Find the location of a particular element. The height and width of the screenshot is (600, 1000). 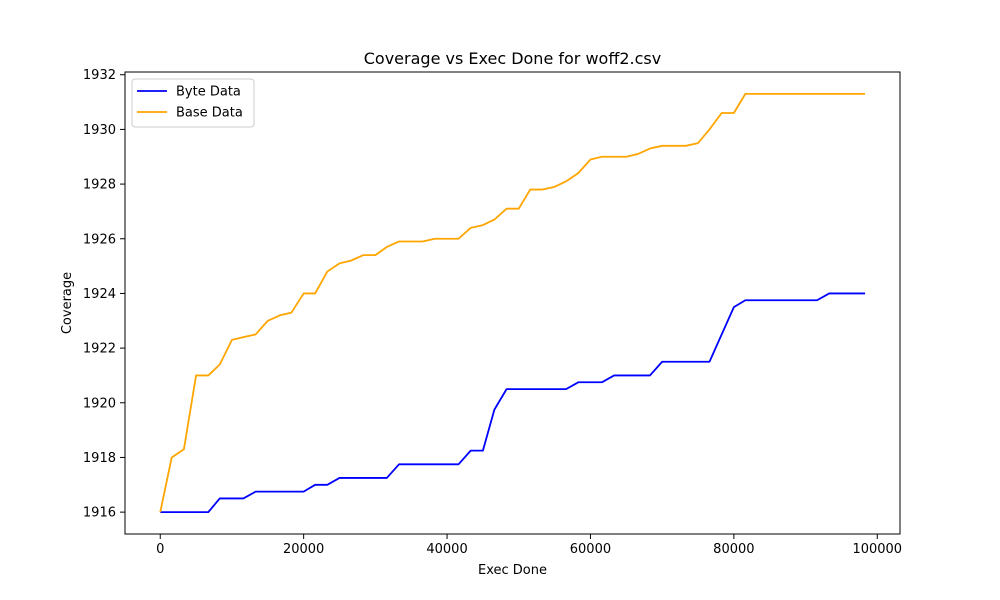

y-tick-label: 1920 is located at coordinates (99, 403).